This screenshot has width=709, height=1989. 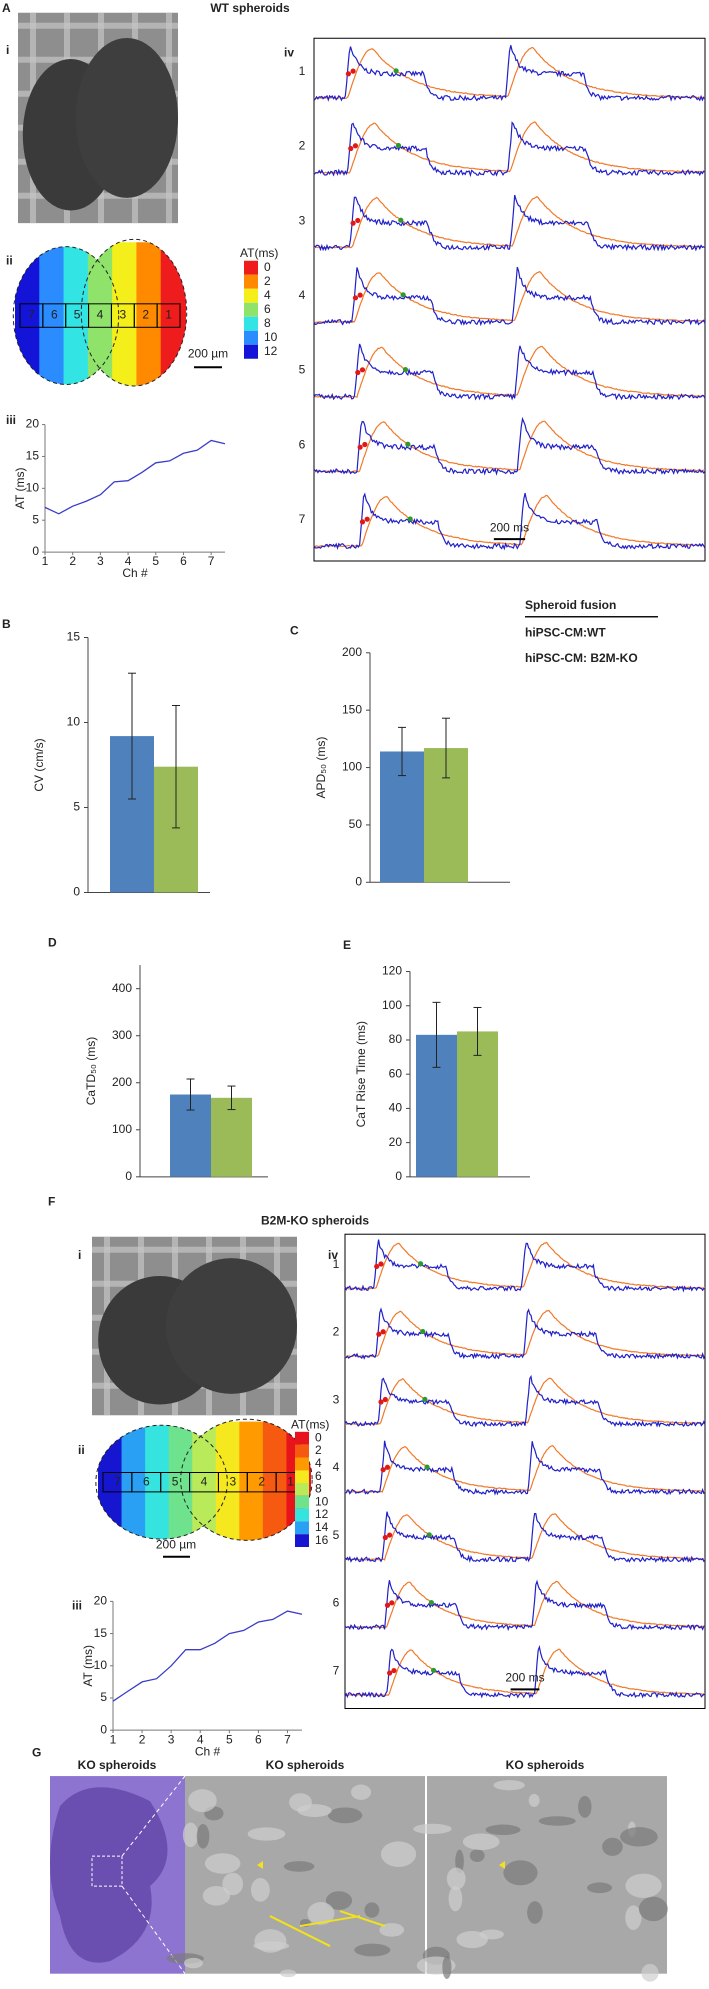 What do you see at coordinates (250, 8) in the screenshot?
I see `panel-title: WT spheroids` at bounding box center [250, 8].